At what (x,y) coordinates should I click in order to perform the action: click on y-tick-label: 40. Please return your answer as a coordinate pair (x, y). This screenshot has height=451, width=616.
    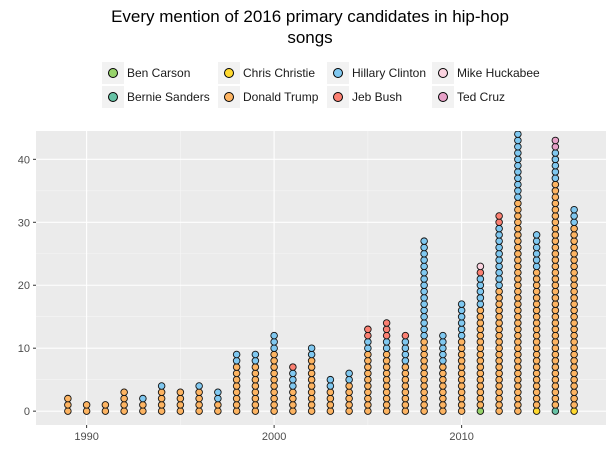
    Looking at the image, I should click on (24, 160).